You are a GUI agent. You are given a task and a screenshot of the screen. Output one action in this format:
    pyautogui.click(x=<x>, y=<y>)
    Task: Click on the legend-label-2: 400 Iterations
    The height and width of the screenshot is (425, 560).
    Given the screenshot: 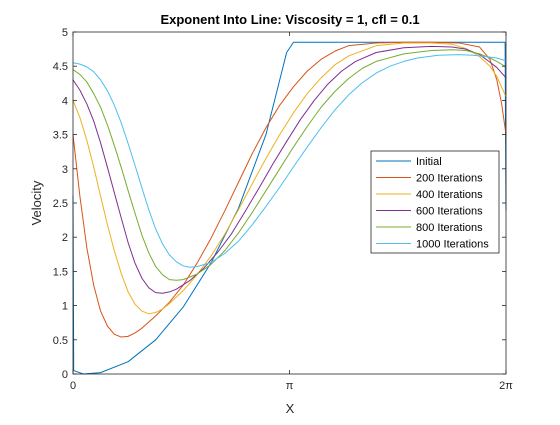 What is the action you would take?
    pyautogui.click(x=449, y=195)
    